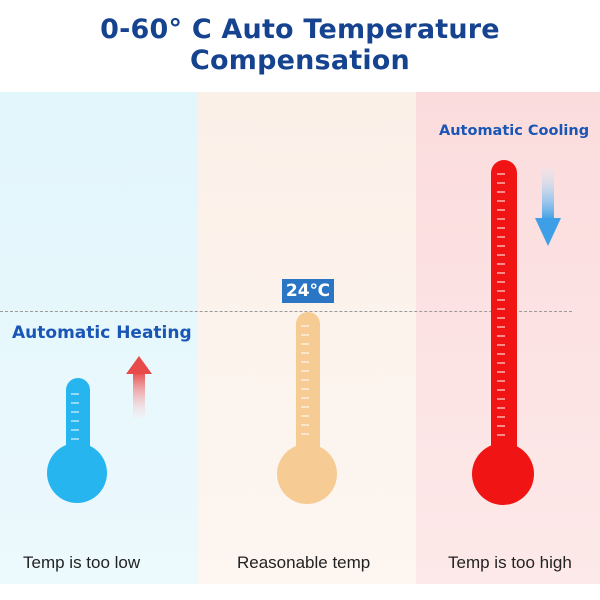  Describe the element at coordinates (82, 562) in the screenshot. I see `caption-too-low: Temp is too low` at that location.